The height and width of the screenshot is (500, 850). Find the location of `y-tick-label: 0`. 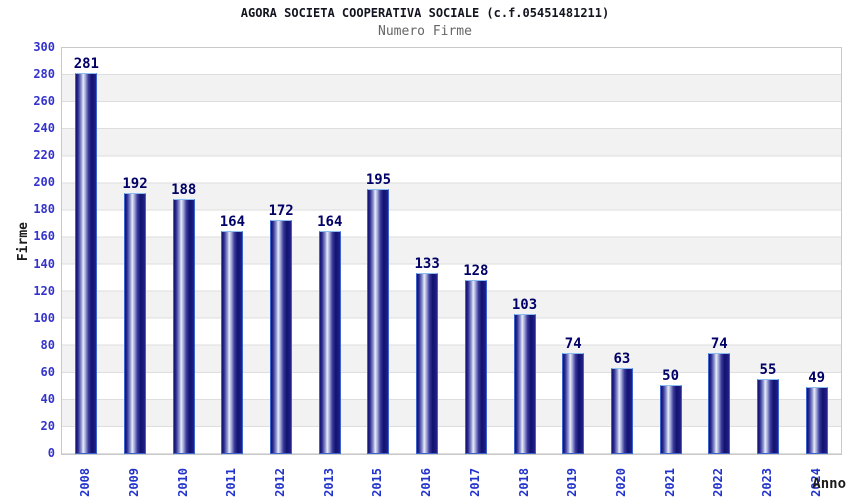

y-tick-label: 0 is located at coordinates (51, 453).